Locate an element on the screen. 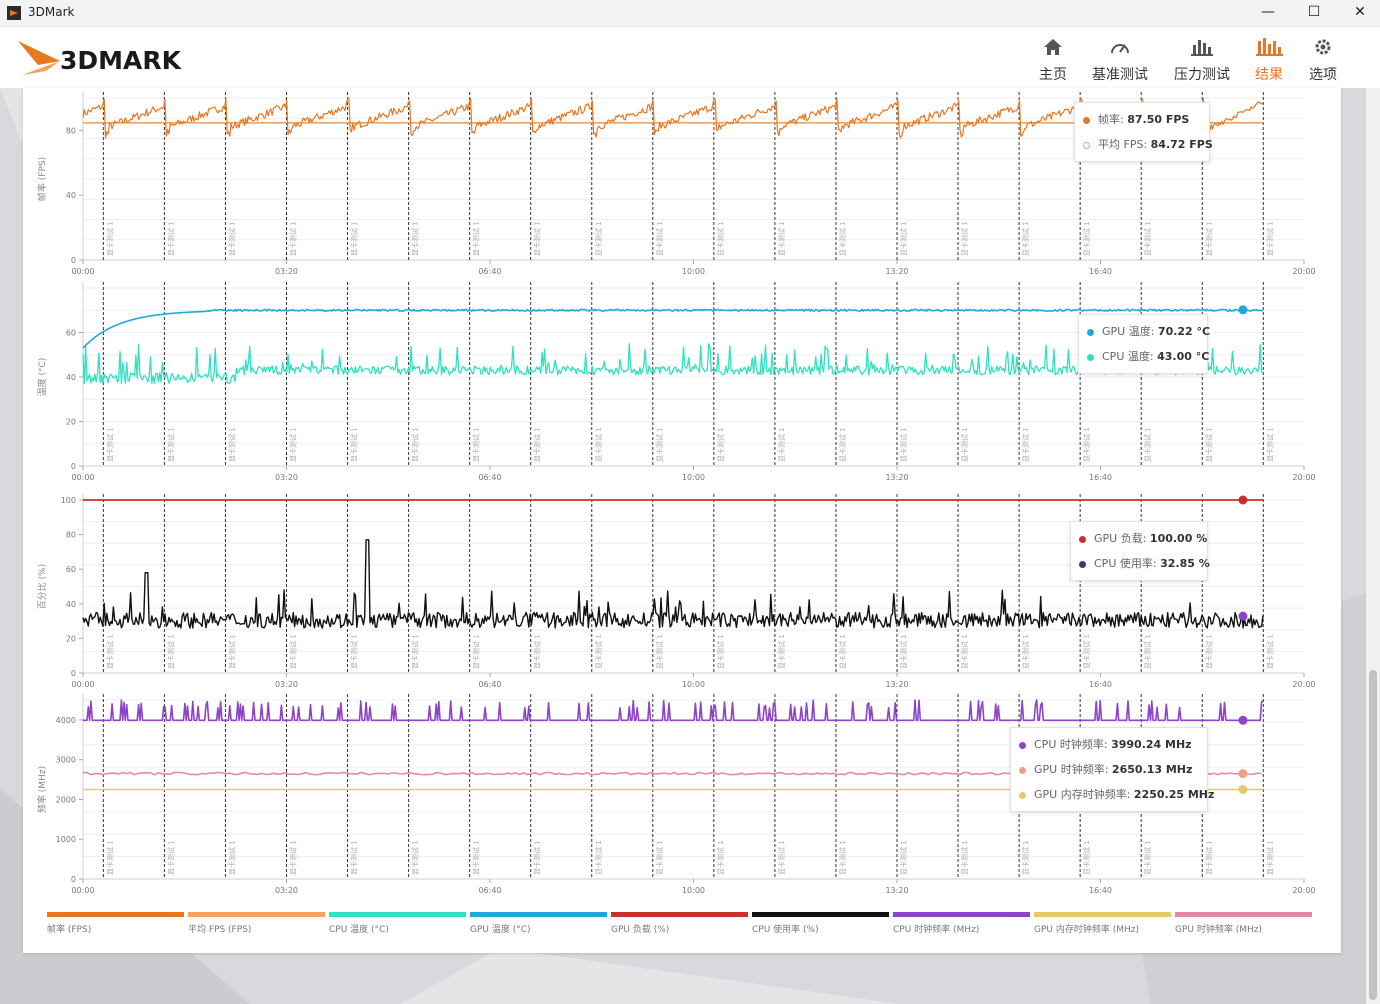 This screenshot has width=1380, height=1004. legend-item-avg-fps: 平均 FPS (FPS) is located at coordinates (256, 924).